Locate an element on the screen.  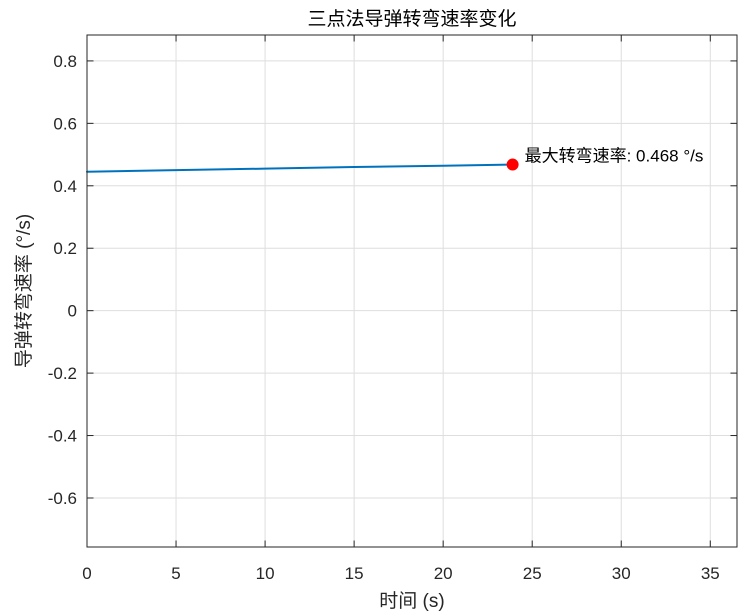
y-axis-label: 导弹转弯速率 (°/s) is located at coordinates (24, 291).